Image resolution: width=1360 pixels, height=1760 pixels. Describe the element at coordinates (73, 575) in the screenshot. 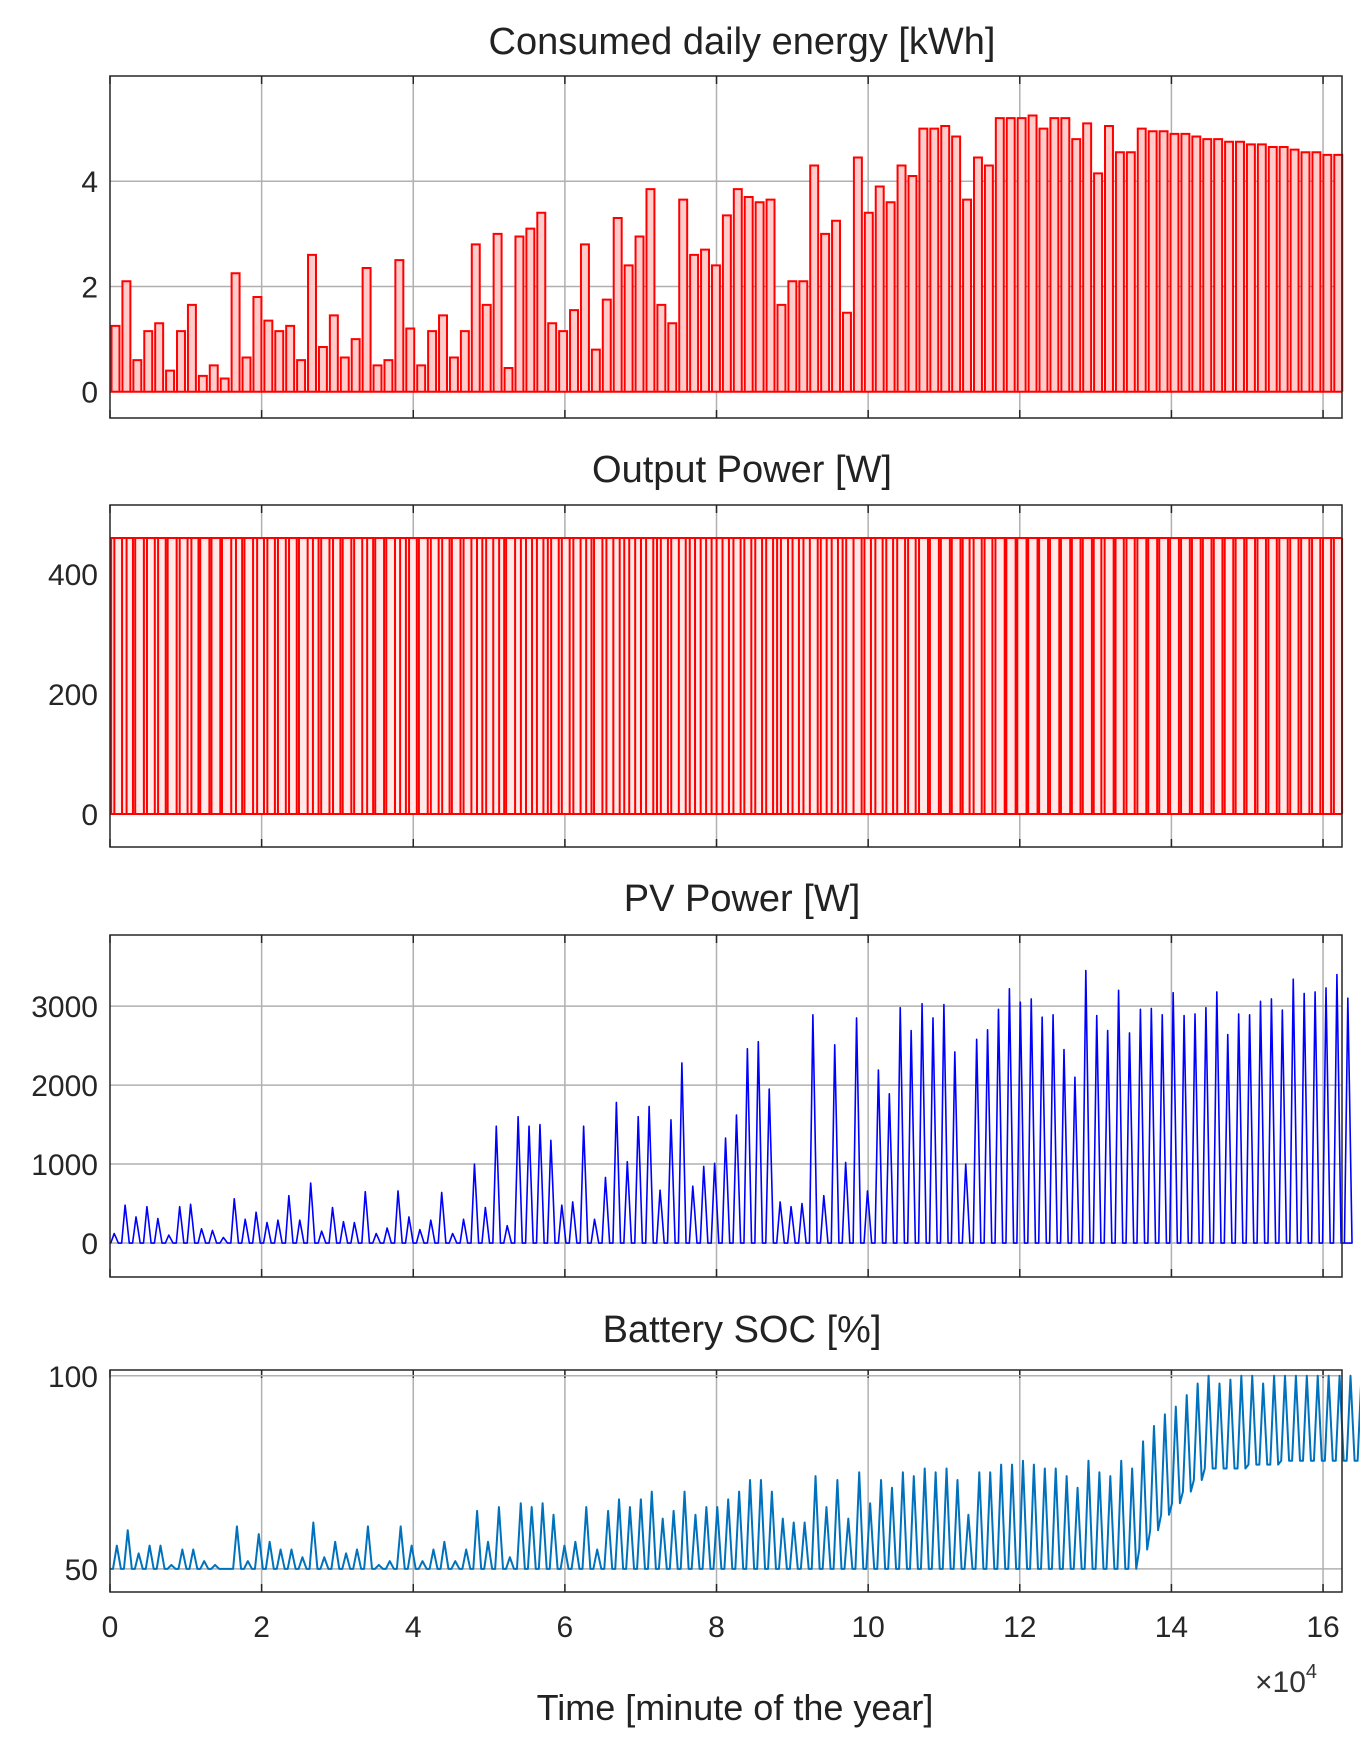

I see `y-tick-label: 400` at that location.